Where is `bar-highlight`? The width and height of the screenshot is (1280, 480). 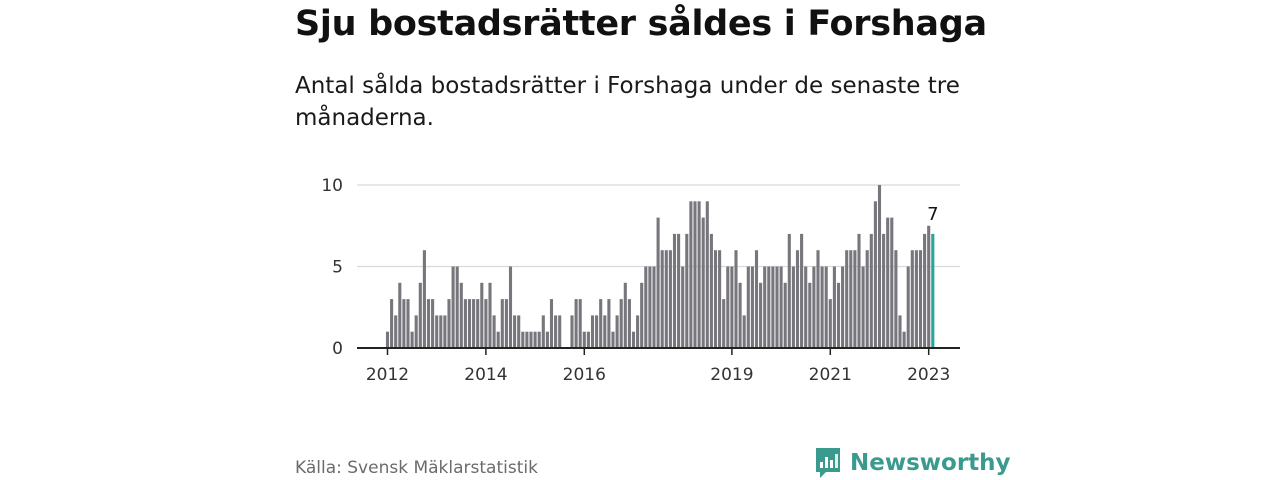 bar-highlight is located at coordinates (933, 290).